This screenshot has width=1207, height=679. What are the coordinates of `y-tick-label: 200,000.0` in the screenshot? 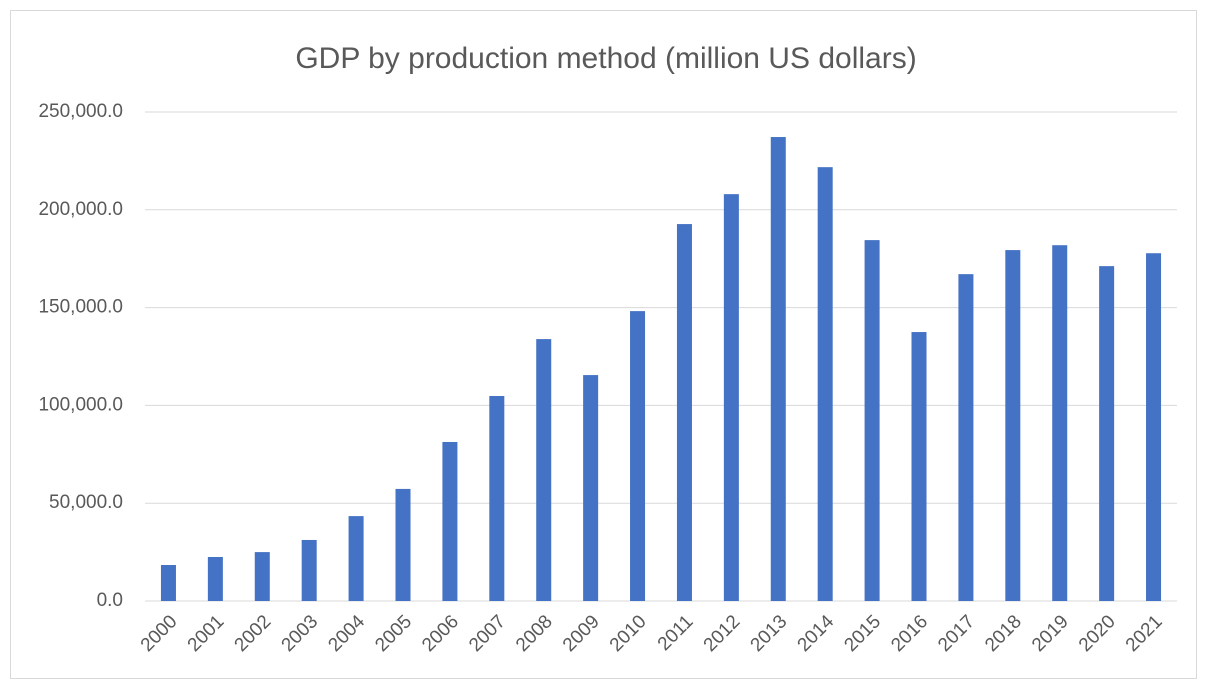 It's located at (80, 209).